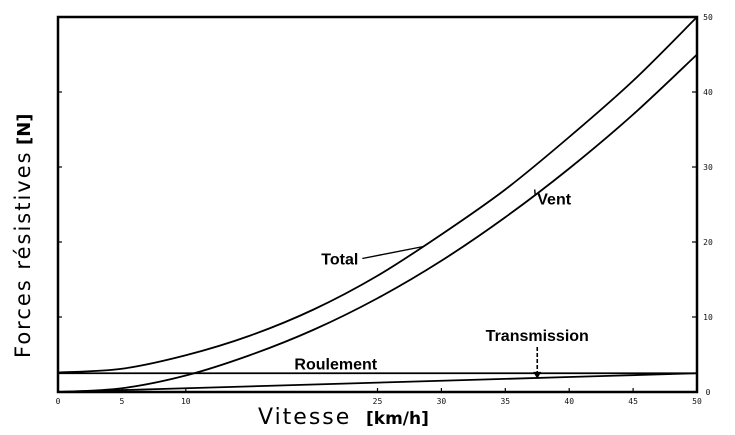 This screenshot has height=435, width=735. What do you see at coordinates (378, 401) in the screenshot?
I see `x-tick-label: 25` at bounding box center [378, 401].